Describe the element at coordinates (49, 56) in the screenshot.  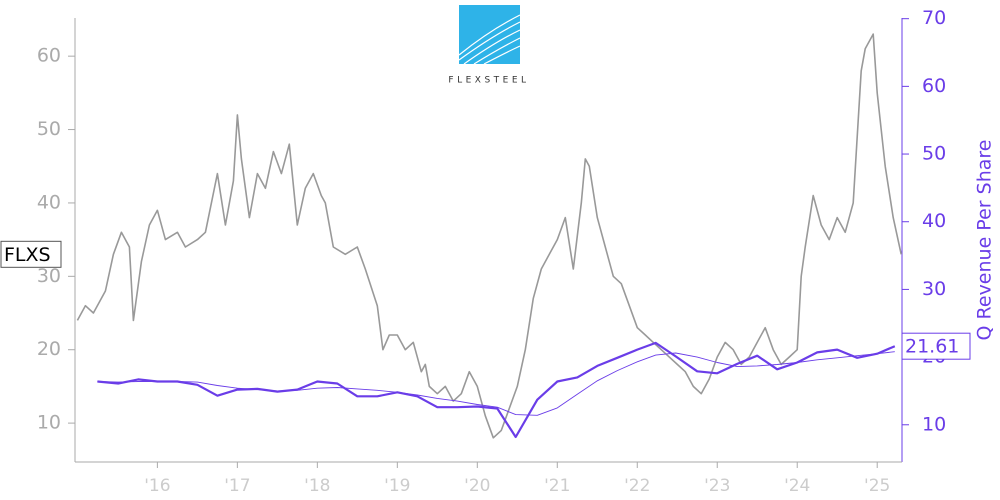
I see `y-tick-label: 60` at that location.